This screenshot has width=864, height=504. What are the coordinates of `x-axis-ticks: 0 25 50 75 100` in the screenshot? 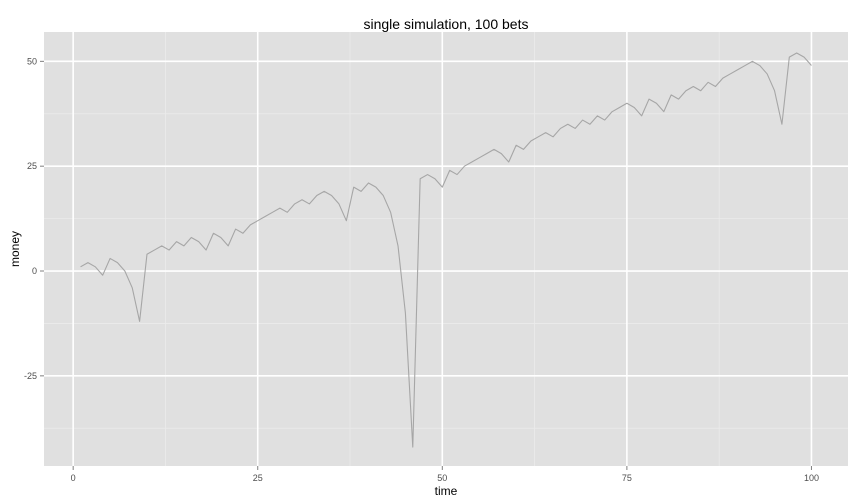 It's located at (445, 474).